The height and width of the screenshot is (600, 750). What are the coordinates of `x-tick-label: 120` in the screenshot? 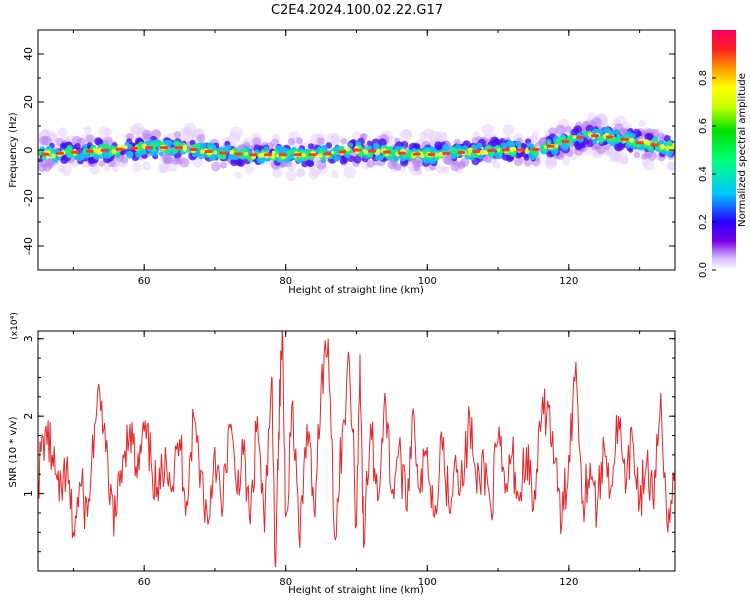 It's located at (568, 582).